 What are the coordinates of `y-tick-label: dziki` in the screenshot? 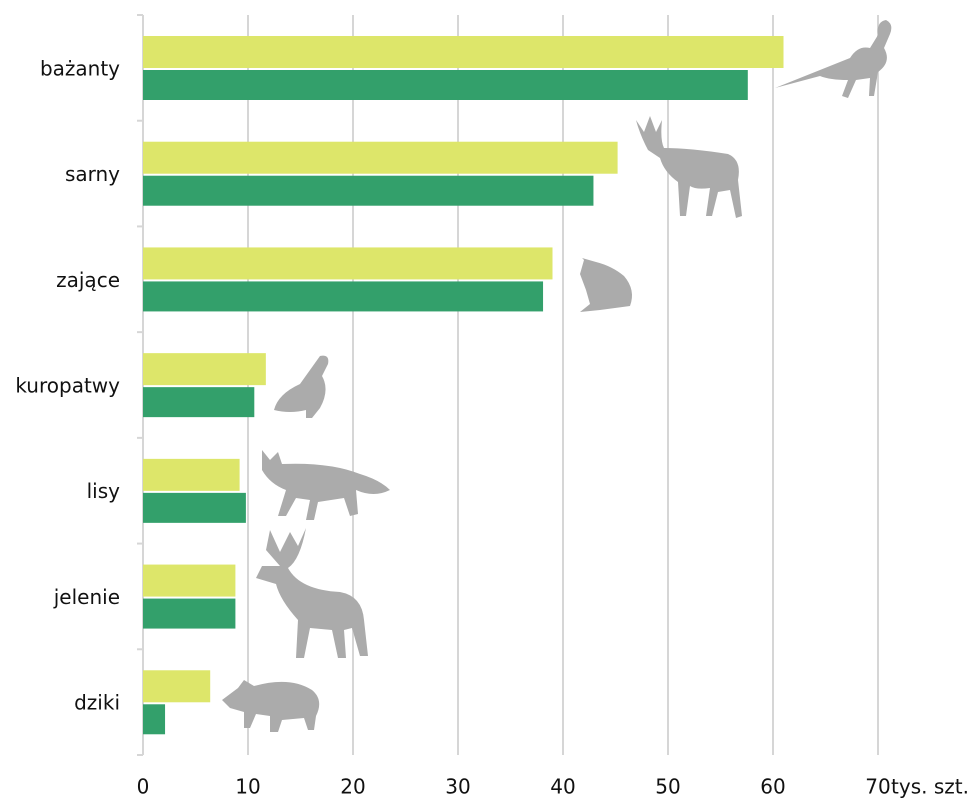 It's located at (97, 703).